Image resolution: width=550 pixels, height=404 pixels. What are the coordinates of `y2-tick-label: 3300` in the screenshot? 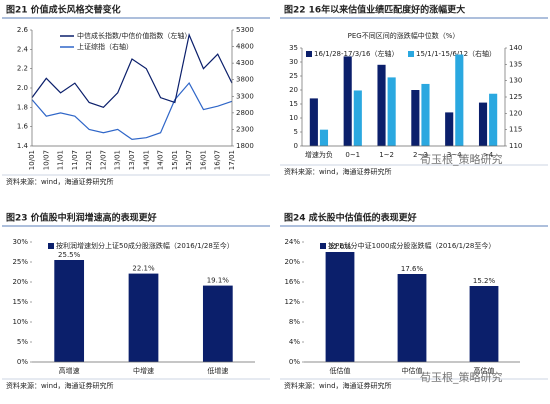 It's located at (245, 96).